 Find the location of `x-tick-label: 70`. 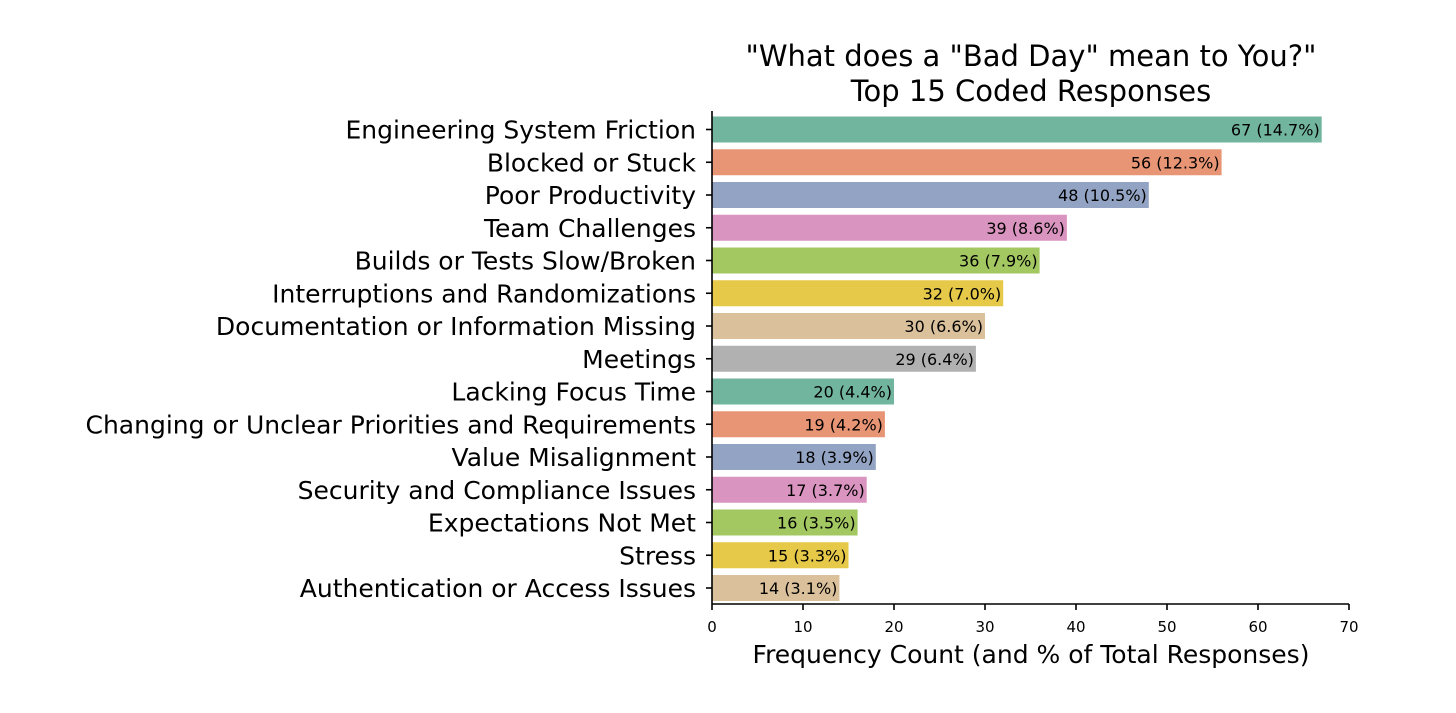

x-tick-label: 70 is located at coordinates (1348, 627).